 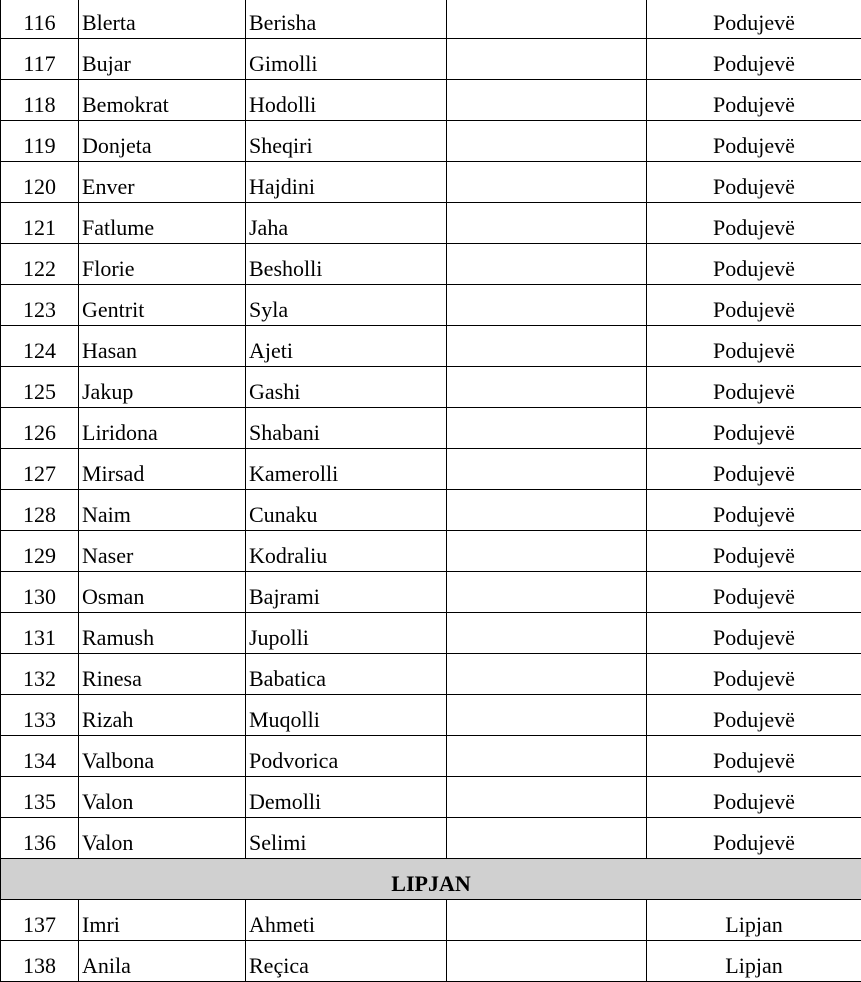 I want to click on first-name: Liridona, so click(x=162, y=428).